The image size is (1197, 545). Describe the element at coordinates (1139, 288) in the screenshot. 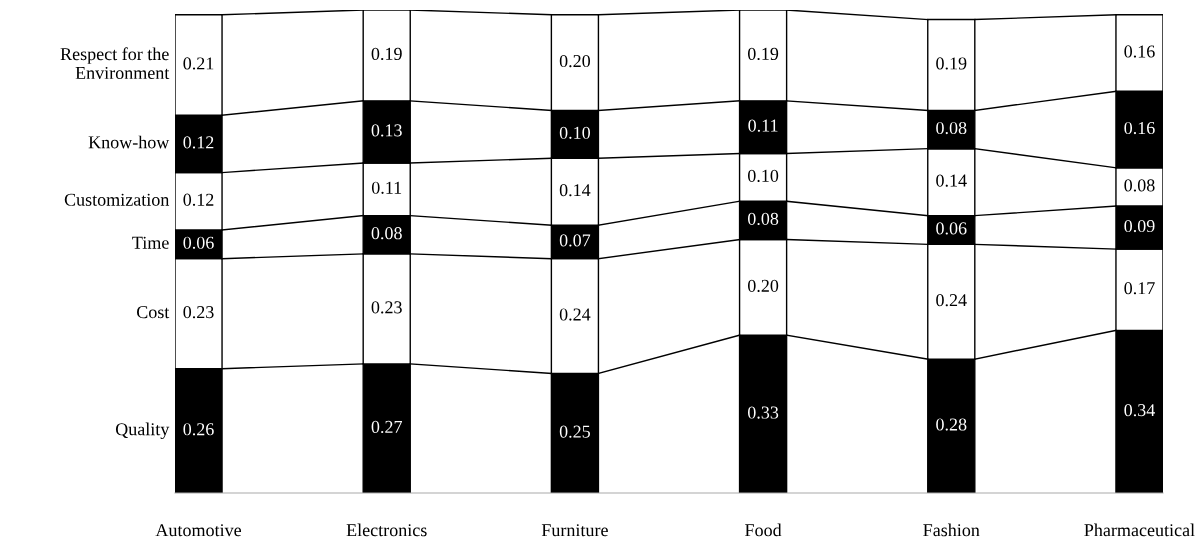

I see `data-label: 0.17` at that location.